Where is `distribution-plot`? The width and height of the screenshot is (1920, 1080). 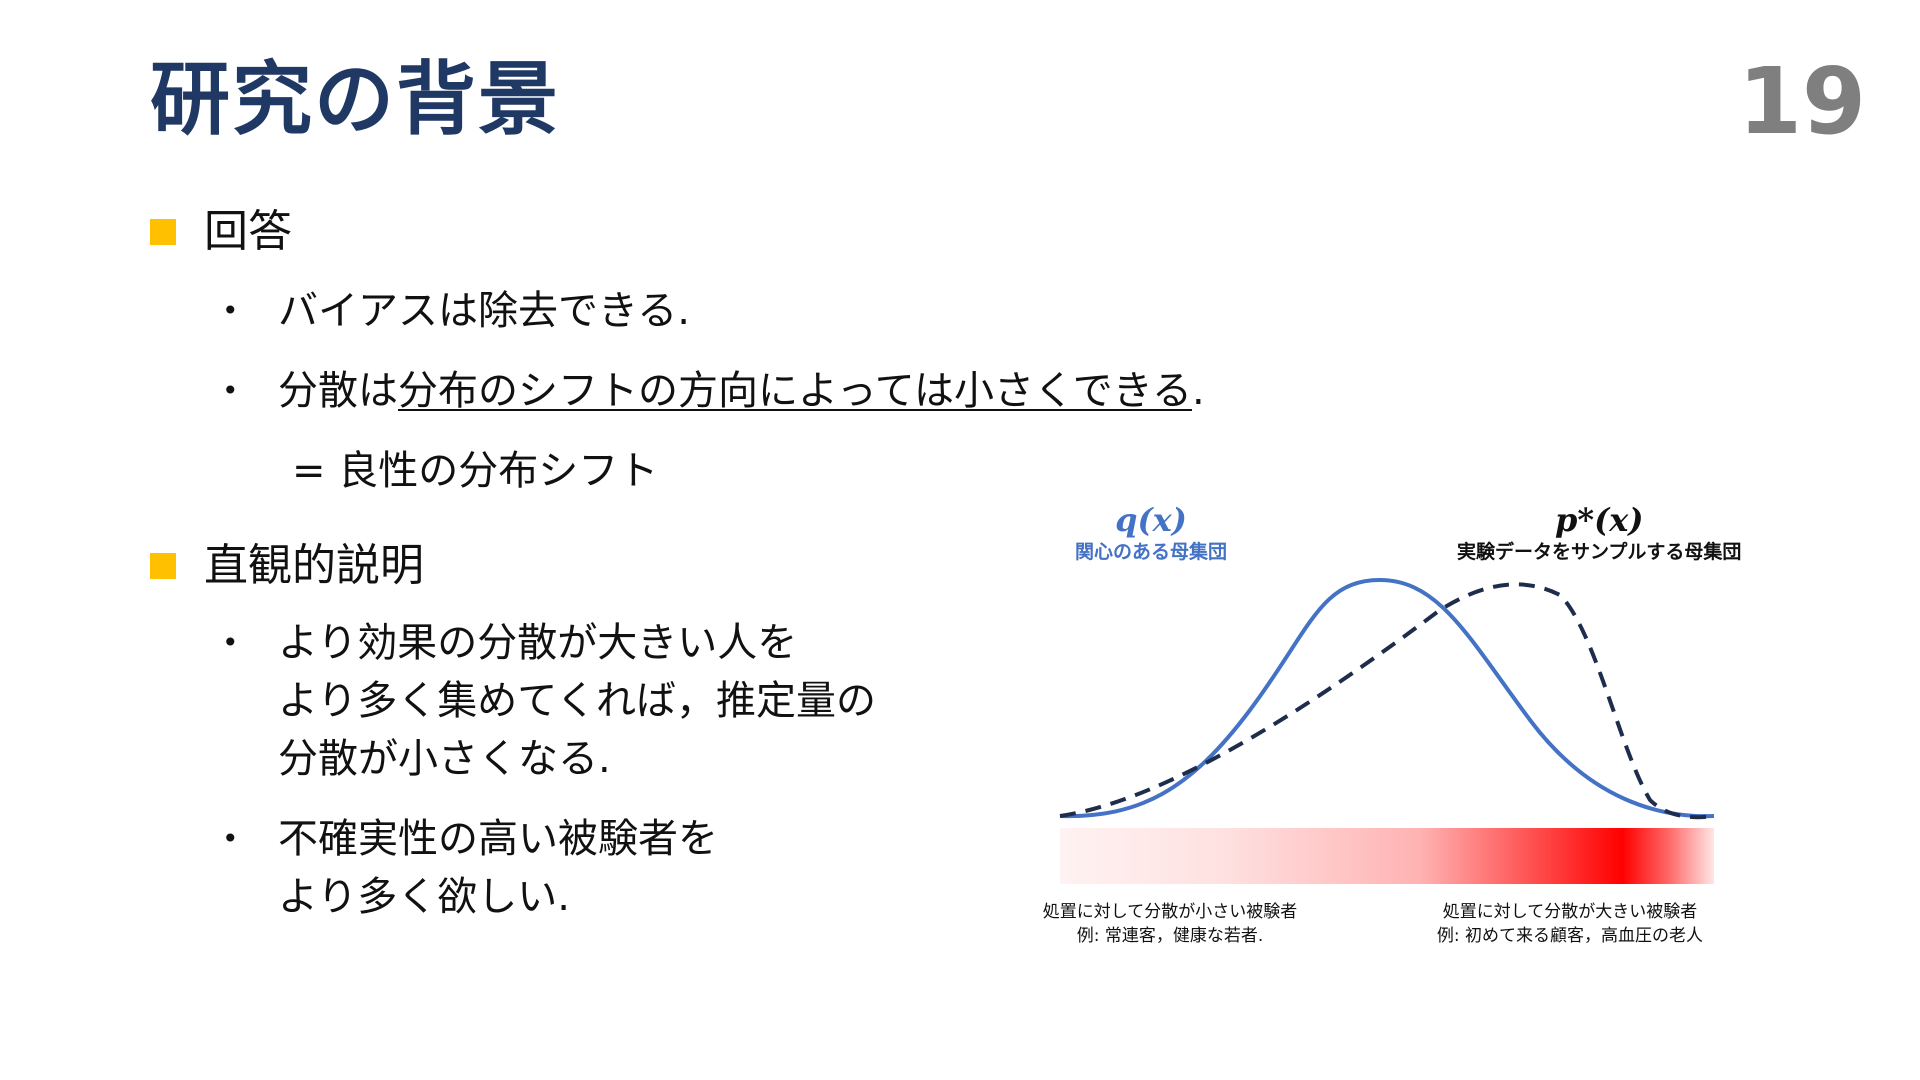 distribution-plot is located at coordinates (1387, 730).